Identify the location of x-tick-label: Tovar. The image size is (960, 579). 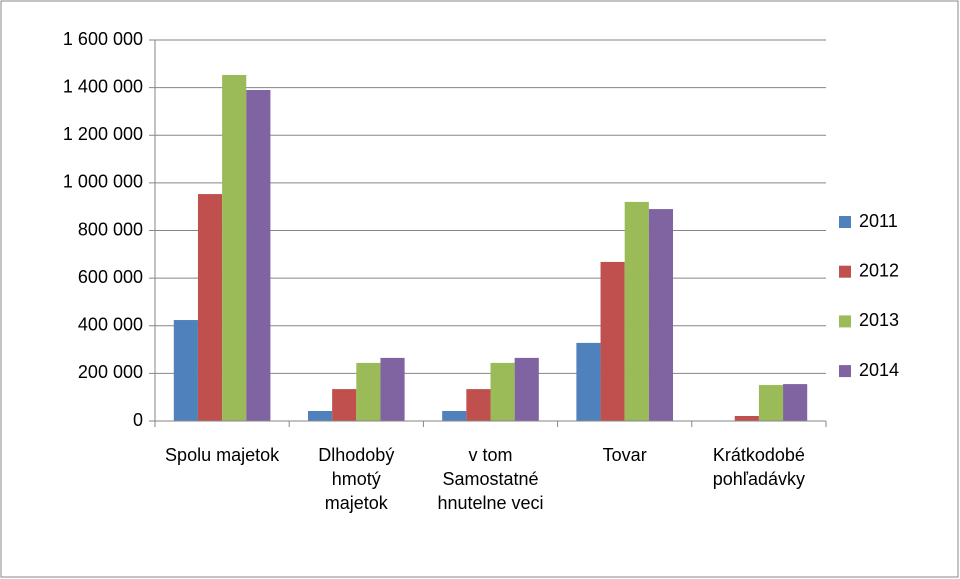
(624, 455).